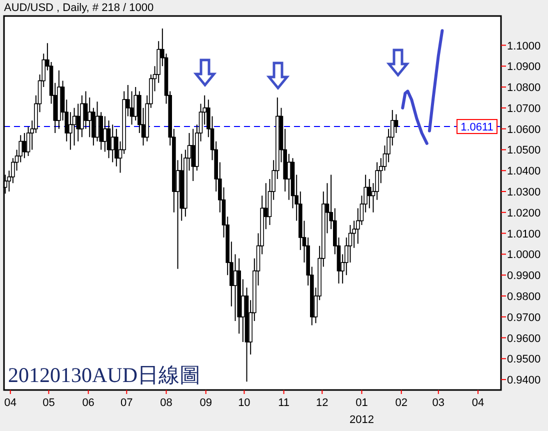 This screenshot has height=431, width=548. What do you see at coordinates (524, 46) in the screenshot?
I see `y-tick-label: 1.1000` at bounding box center [524, 46].